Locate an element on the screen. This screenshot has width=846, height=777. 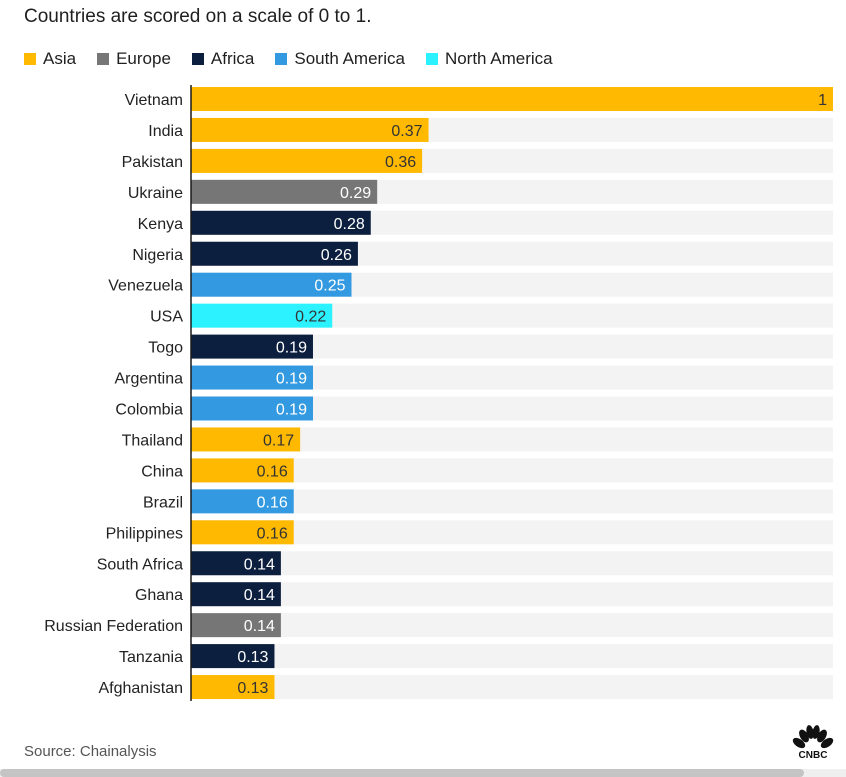
bar-afghanistan is located at coordinates (233, 687).